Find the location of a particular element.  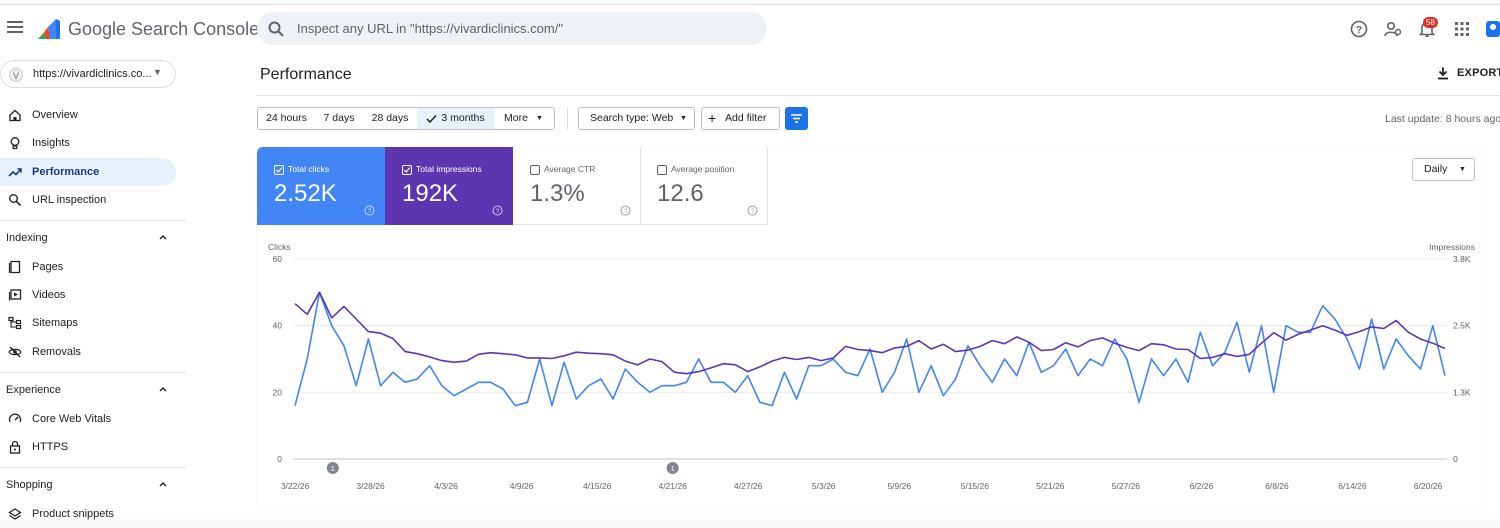

sidebar-item-url-inspection: URL inspection is located at coordinates (88, 200).